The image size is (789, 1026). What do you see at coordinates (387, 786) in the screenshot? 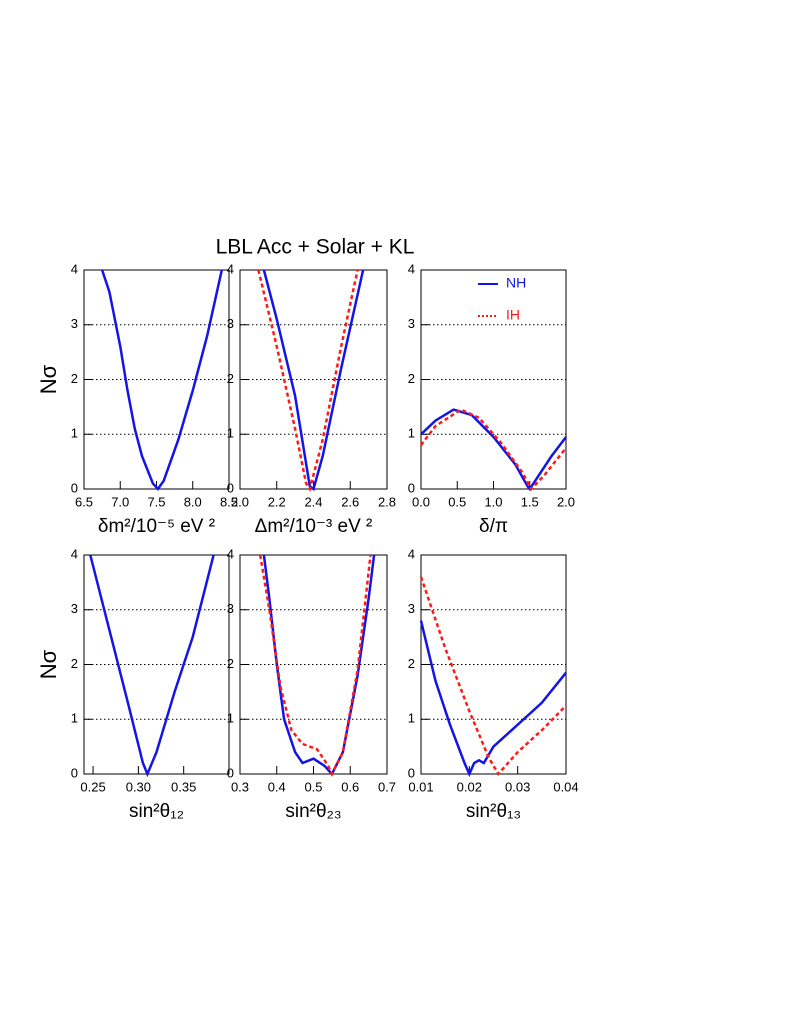
I see `x-tick-label: 0.7` at bounding box center [387, 786].